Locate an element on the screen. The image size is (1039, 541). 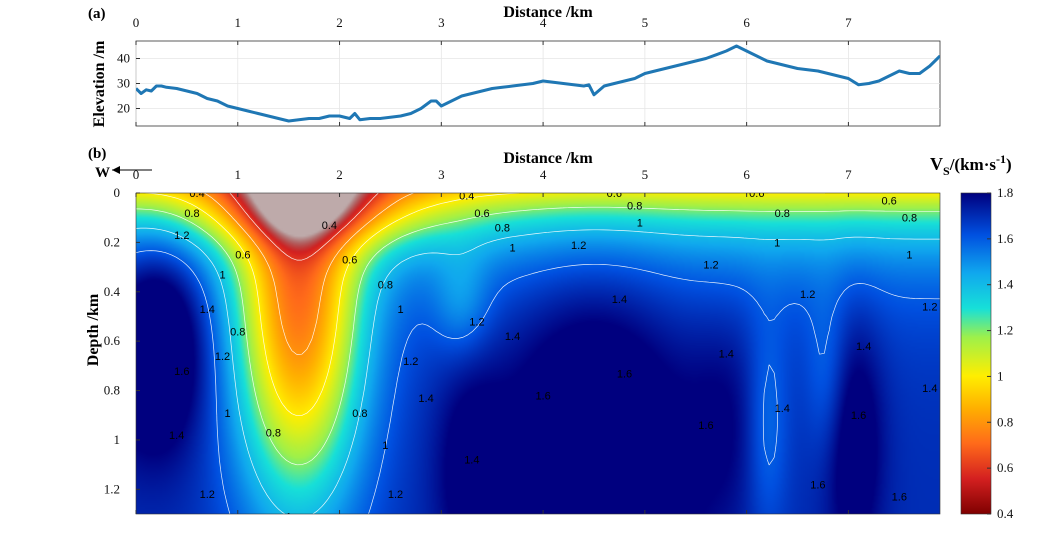
panel-a-x-ticks: 0 1 2 3 4 5 6 7 is located at coordinates (492, 70).